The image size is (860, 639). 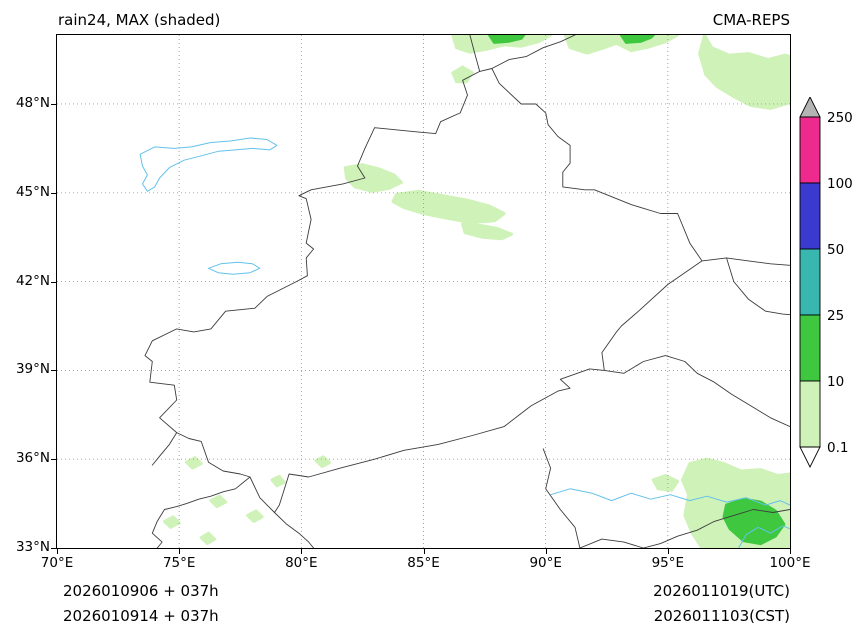 I want to click on plot-title: rain24, MAX (shaded), so click(x=139, y=20).